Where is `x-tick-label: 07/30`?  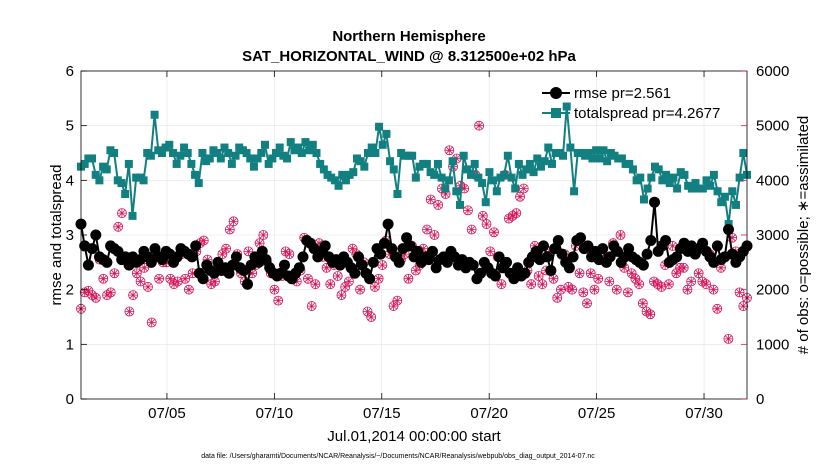 x-tick-label: 07/30 is located at coordinates (704, 413).